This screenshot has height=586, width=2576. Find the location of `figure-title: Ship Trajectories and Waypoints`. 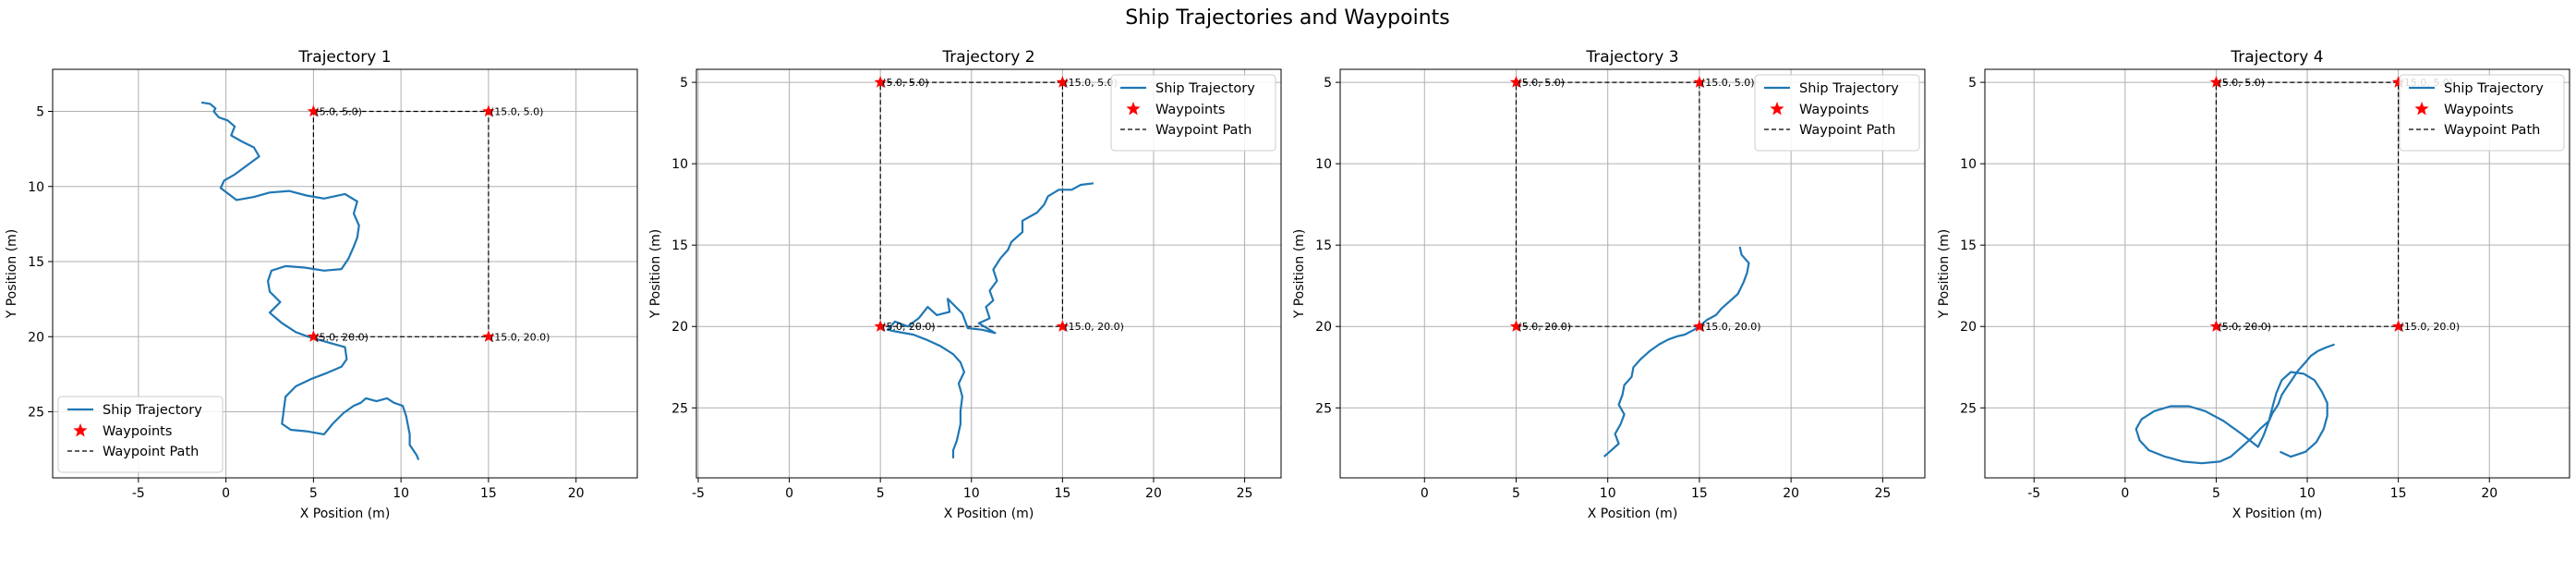

figure-title: Ship Trajectories and Waypoints is located at coordinates (1287, 18).